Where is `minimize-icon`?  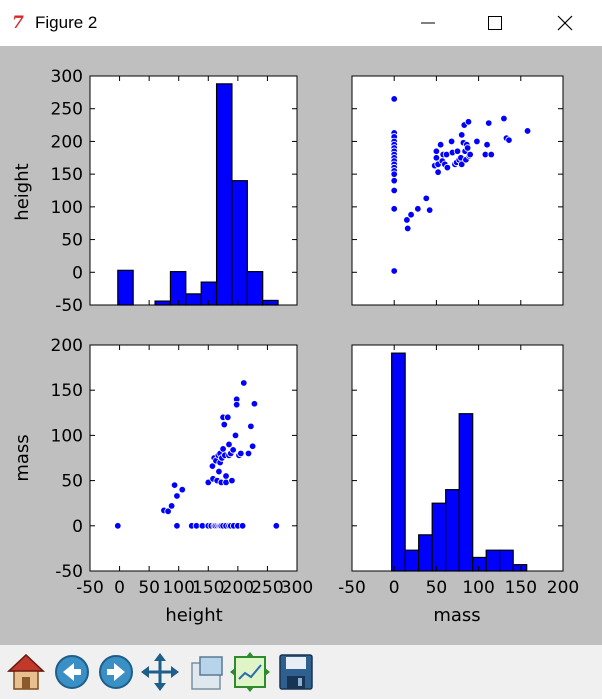
minimize-icon is located at coordinates (428, 23).